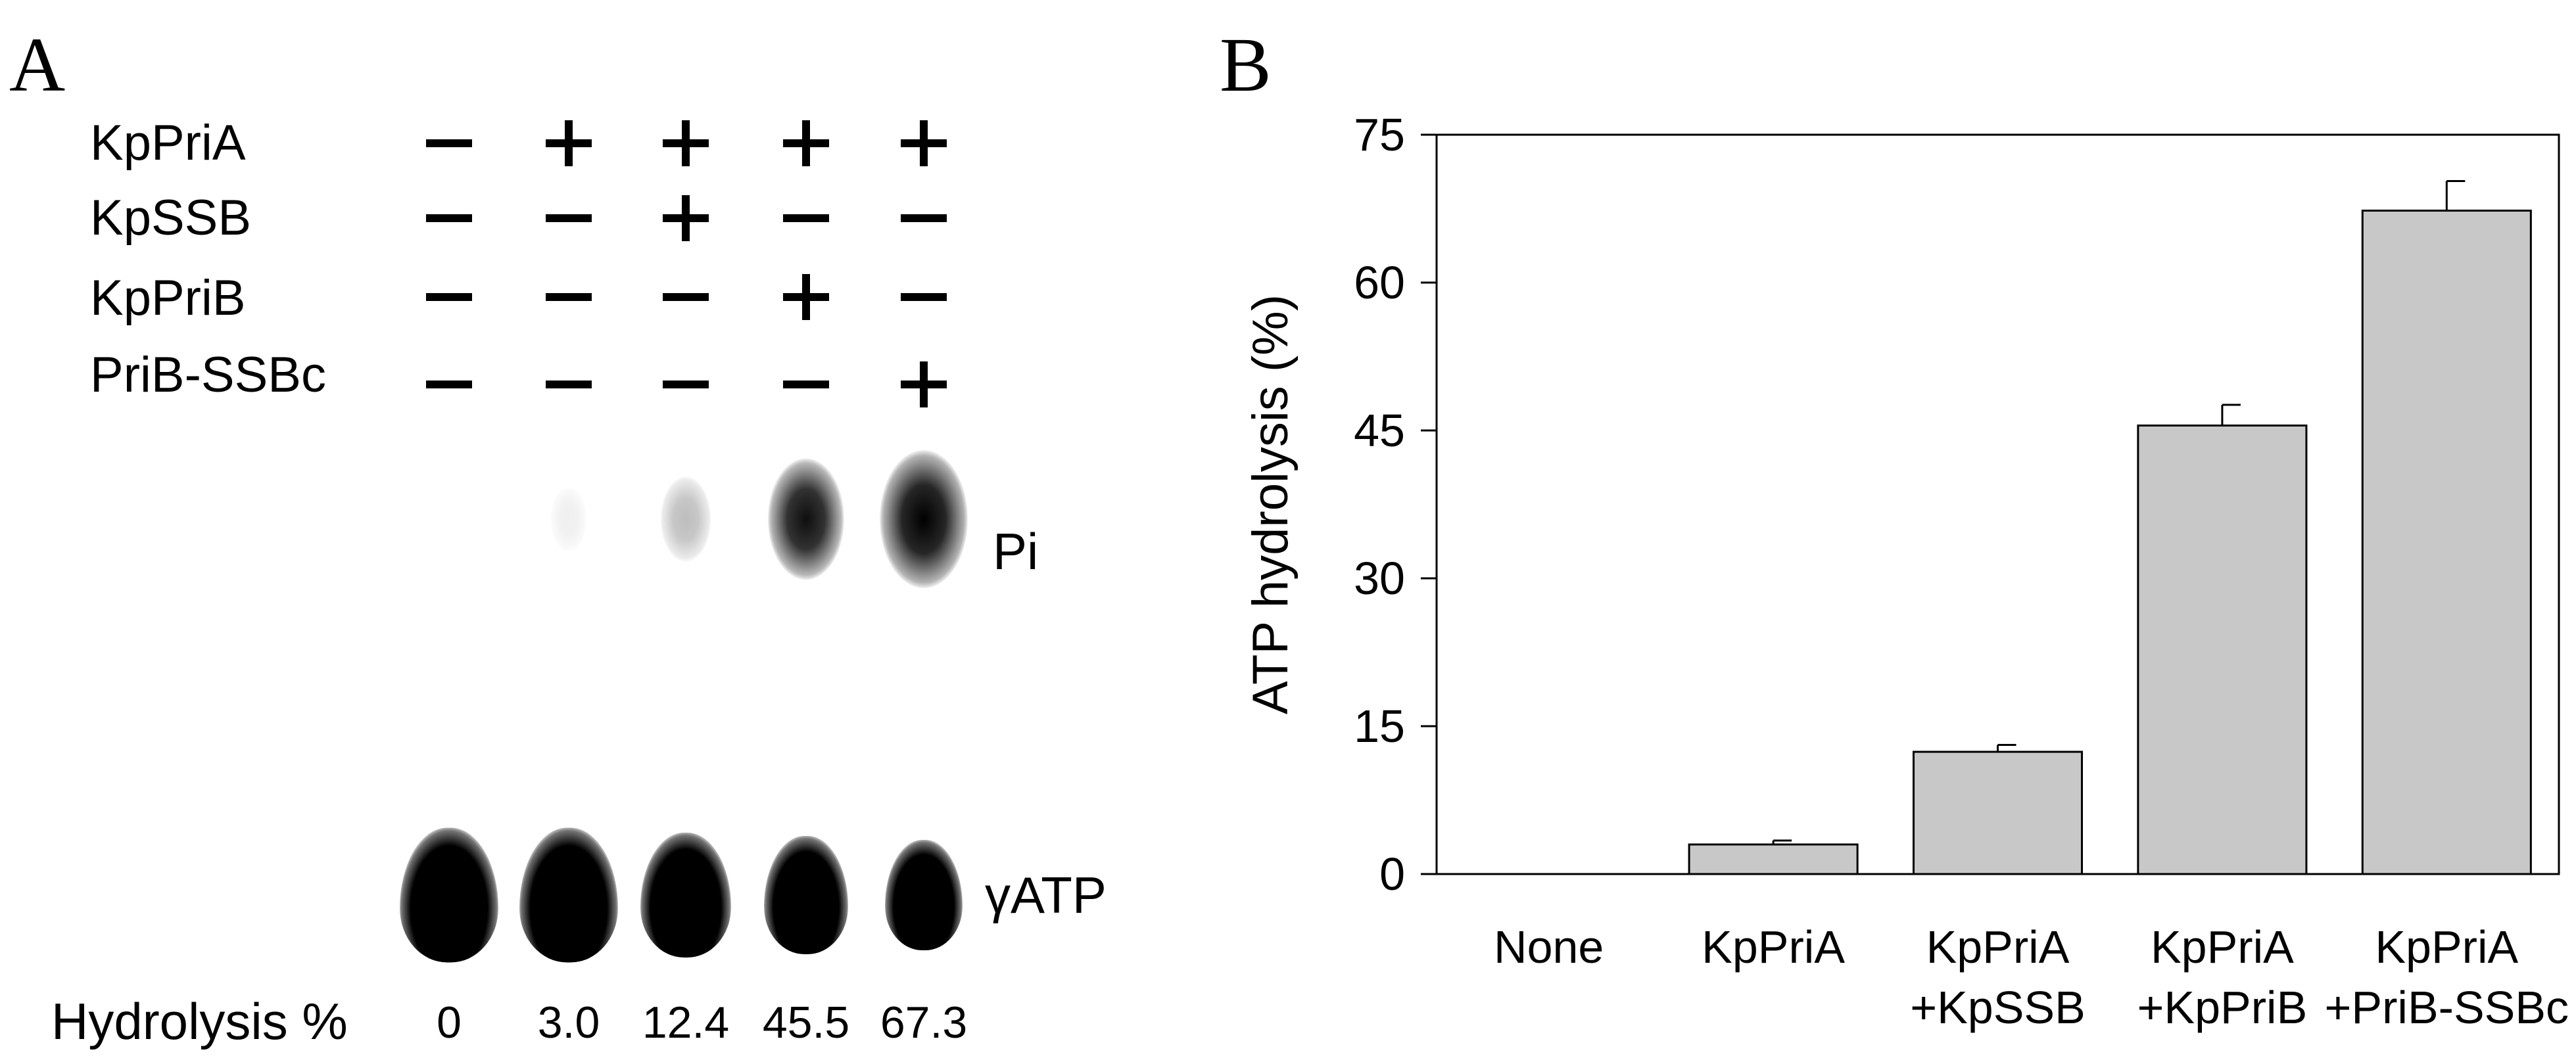 The image size is (2576, 1062). I want to click on atp-label: γATP, so click(1046, 895).